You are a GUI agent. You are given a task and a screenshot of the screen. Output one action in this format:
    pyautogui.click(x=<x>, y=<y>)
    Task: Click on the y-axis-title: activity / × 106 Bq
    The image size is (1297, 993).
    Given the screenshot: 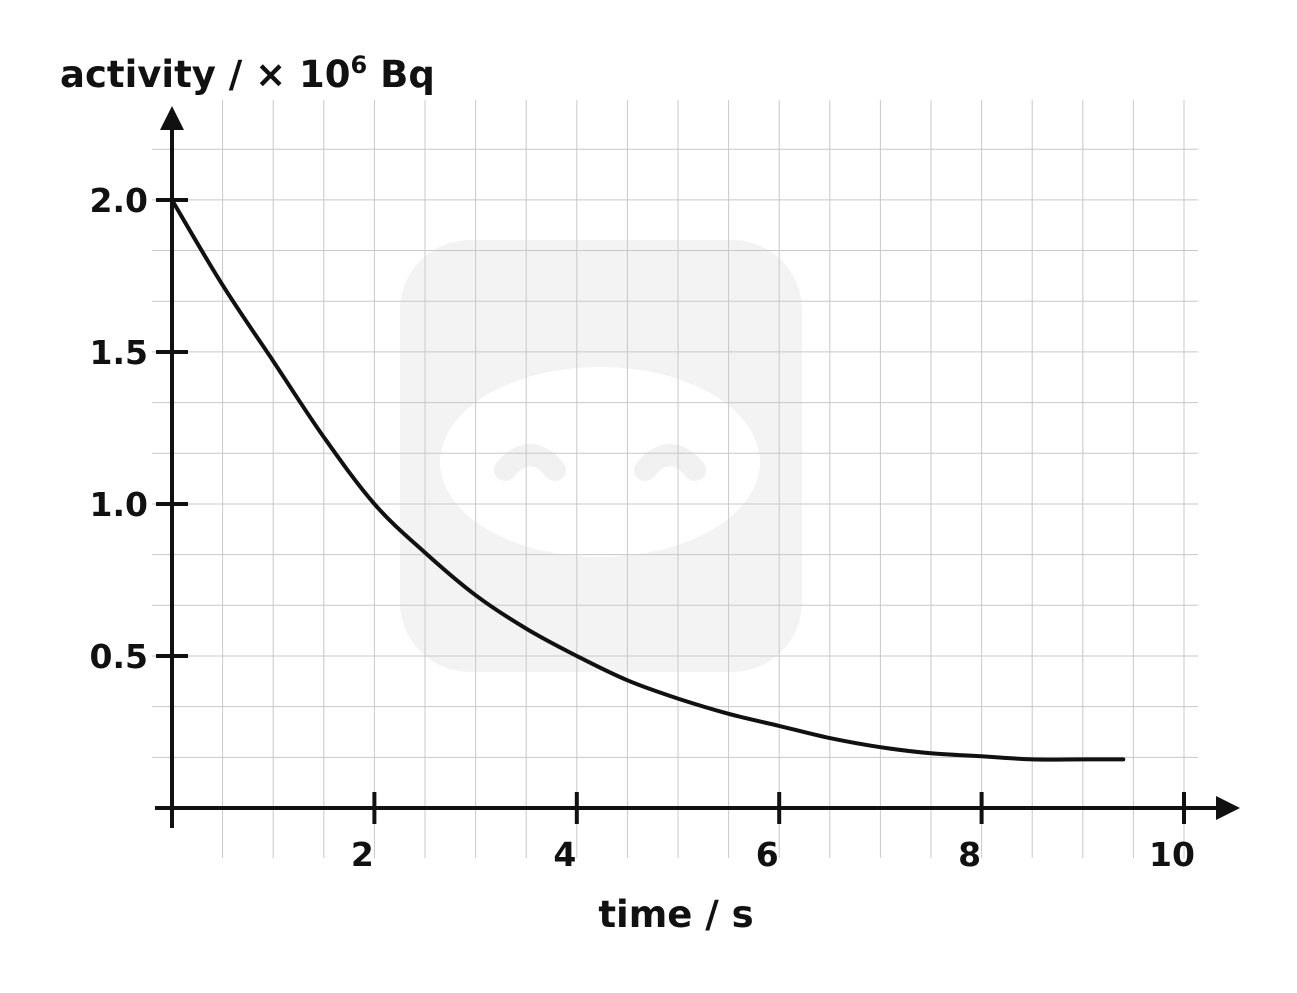 What is the action you would take?
    pyautogui.click(x=247, y=73)
    